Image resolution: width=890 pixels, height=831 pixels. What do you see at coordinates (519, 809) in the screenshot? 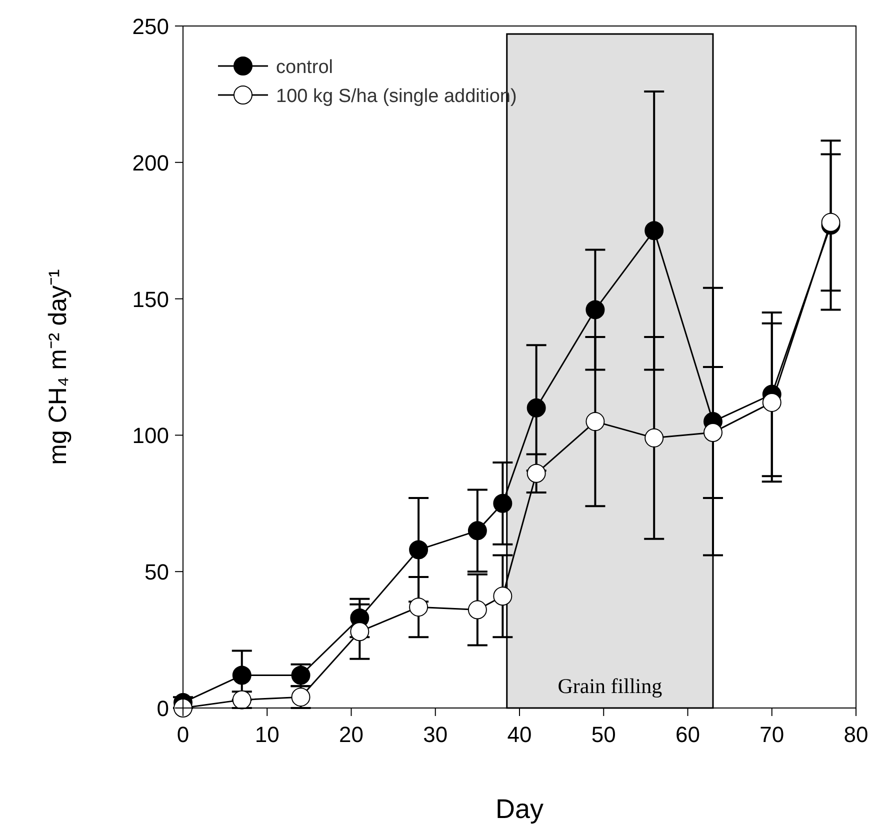
I see `x-axis-title: Day` at bounding box center [519, 809].